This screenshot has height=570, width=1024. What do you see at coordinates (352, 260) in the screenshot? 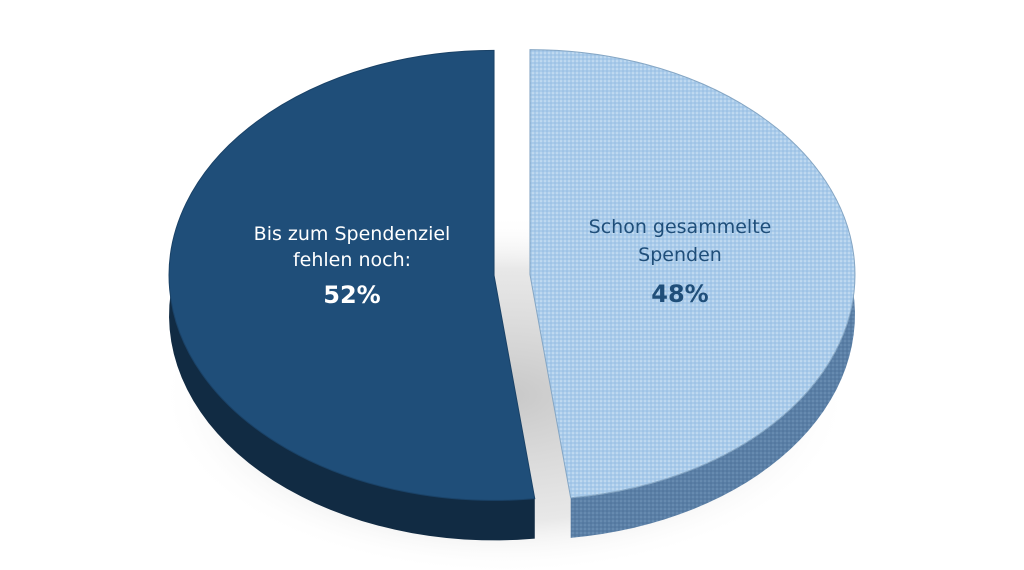
I see `slice-label-0-line-1: fehlen noch:` at bounding box center [352, 260].